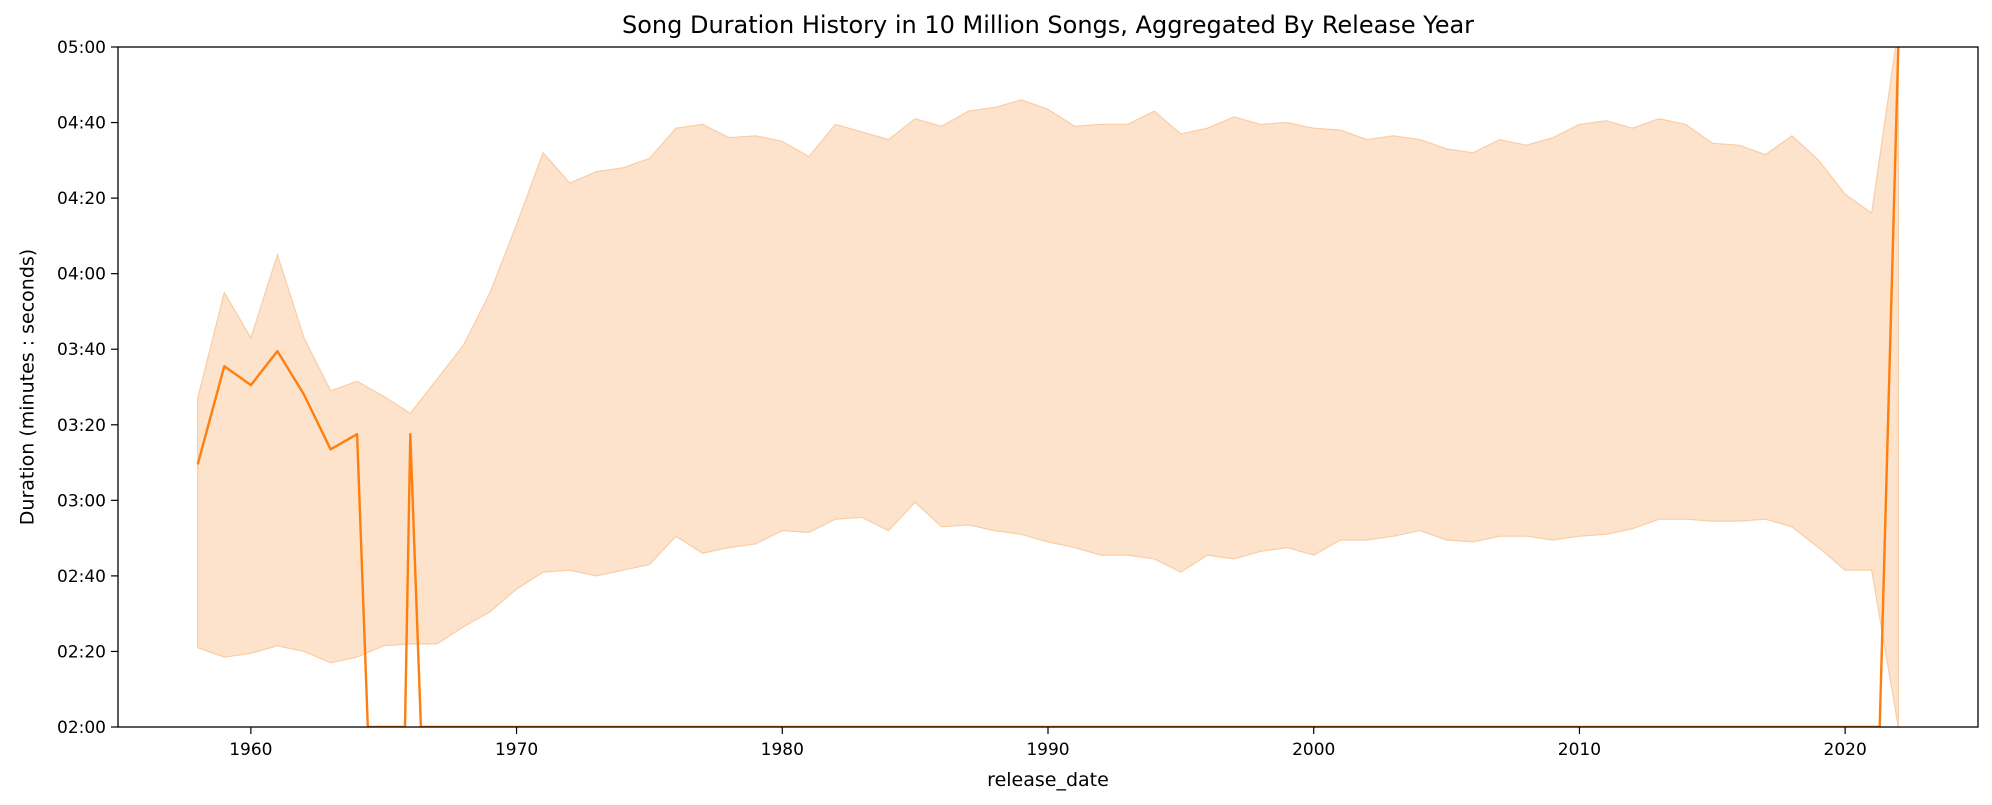 This screenshot has width=1992, height=805. What do you see at coordinates (250, 750) in the screenshot?
I see `x-tick-label: 1960` at bounding box center [250, 750].